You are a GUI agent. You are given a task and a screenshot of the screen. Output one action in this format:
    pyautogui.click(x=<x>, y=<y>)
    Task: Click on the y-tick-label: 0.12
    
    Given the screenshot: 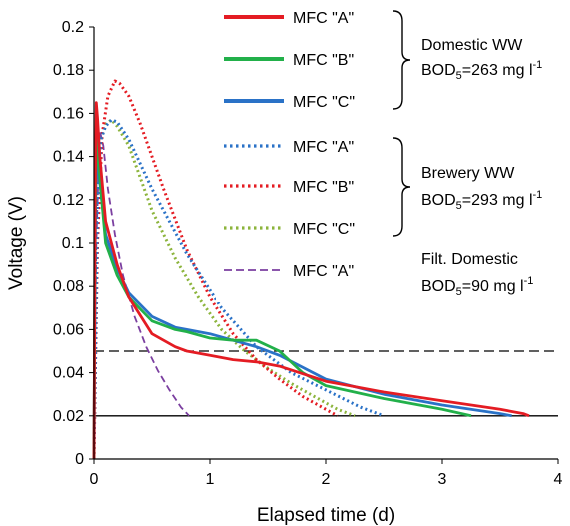 What is the action you would take?
    pyautogui.click(x=68, y=200)
    